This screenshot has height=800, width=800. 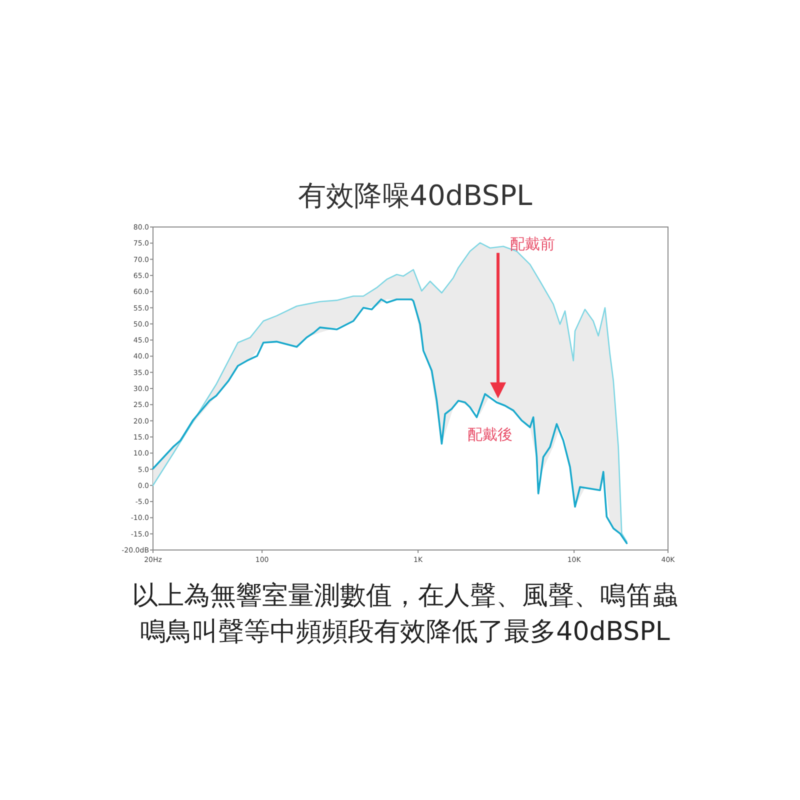 I want to click on chart-title: 有效降噪40dBSPL, so click(x=415, y=195).